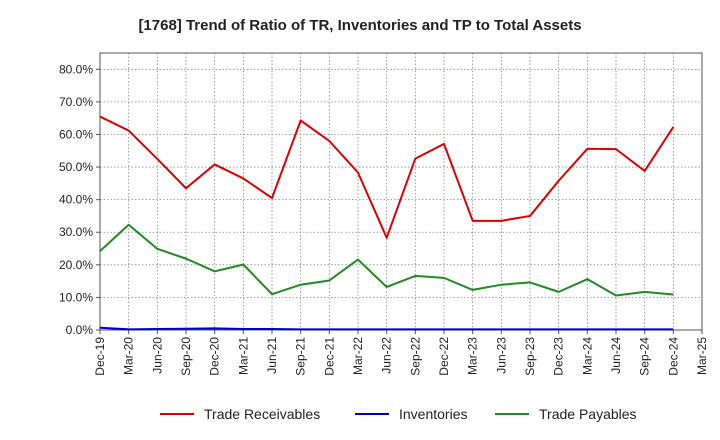  I want to click on x-tick-label: Jun-21, so click(272, 355).